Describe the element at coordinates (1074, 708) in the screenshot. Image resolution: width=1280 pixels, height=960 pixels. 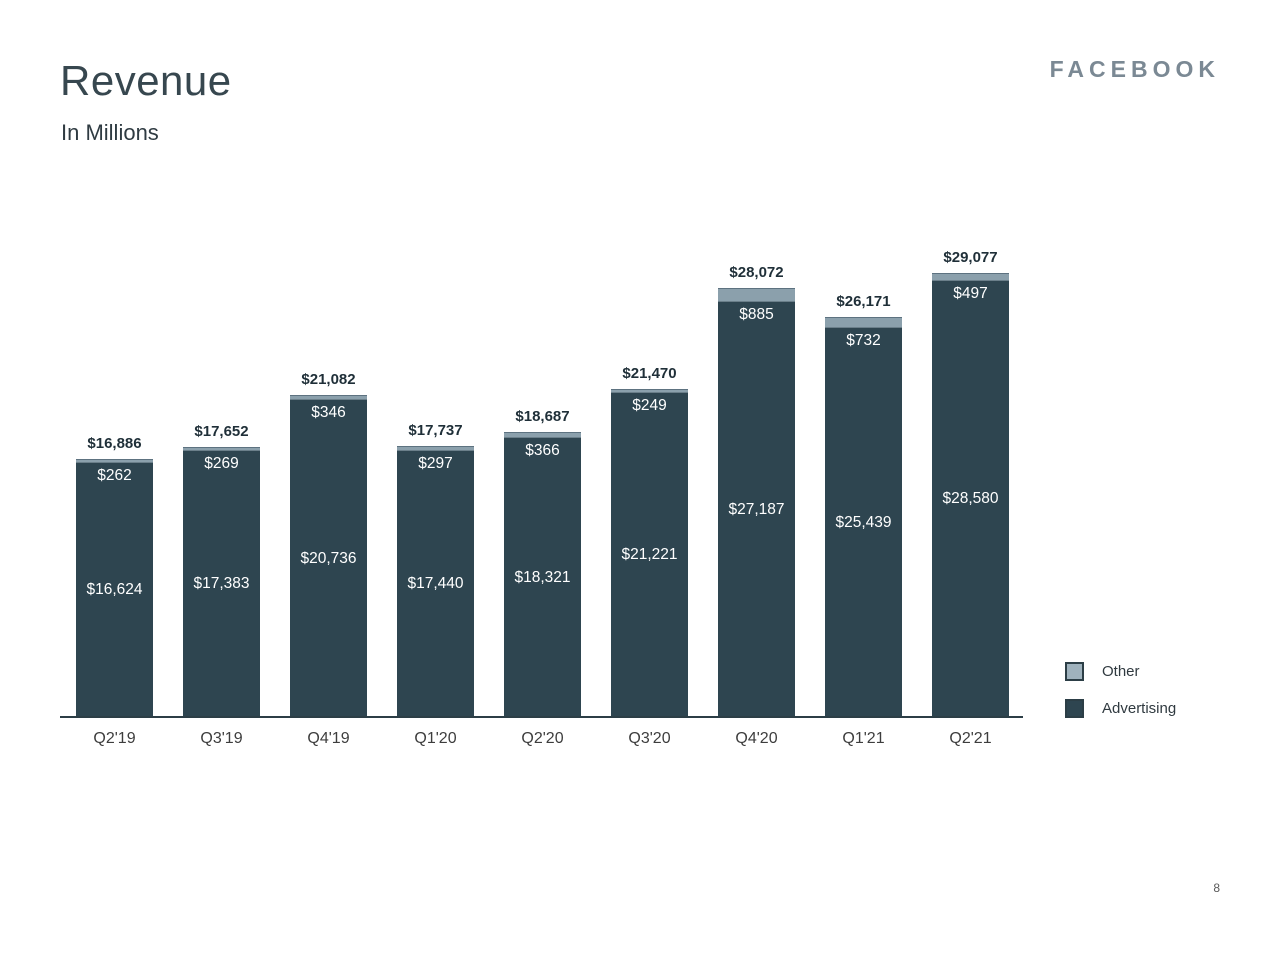
I see `legend-swatch-advertising` at that location.